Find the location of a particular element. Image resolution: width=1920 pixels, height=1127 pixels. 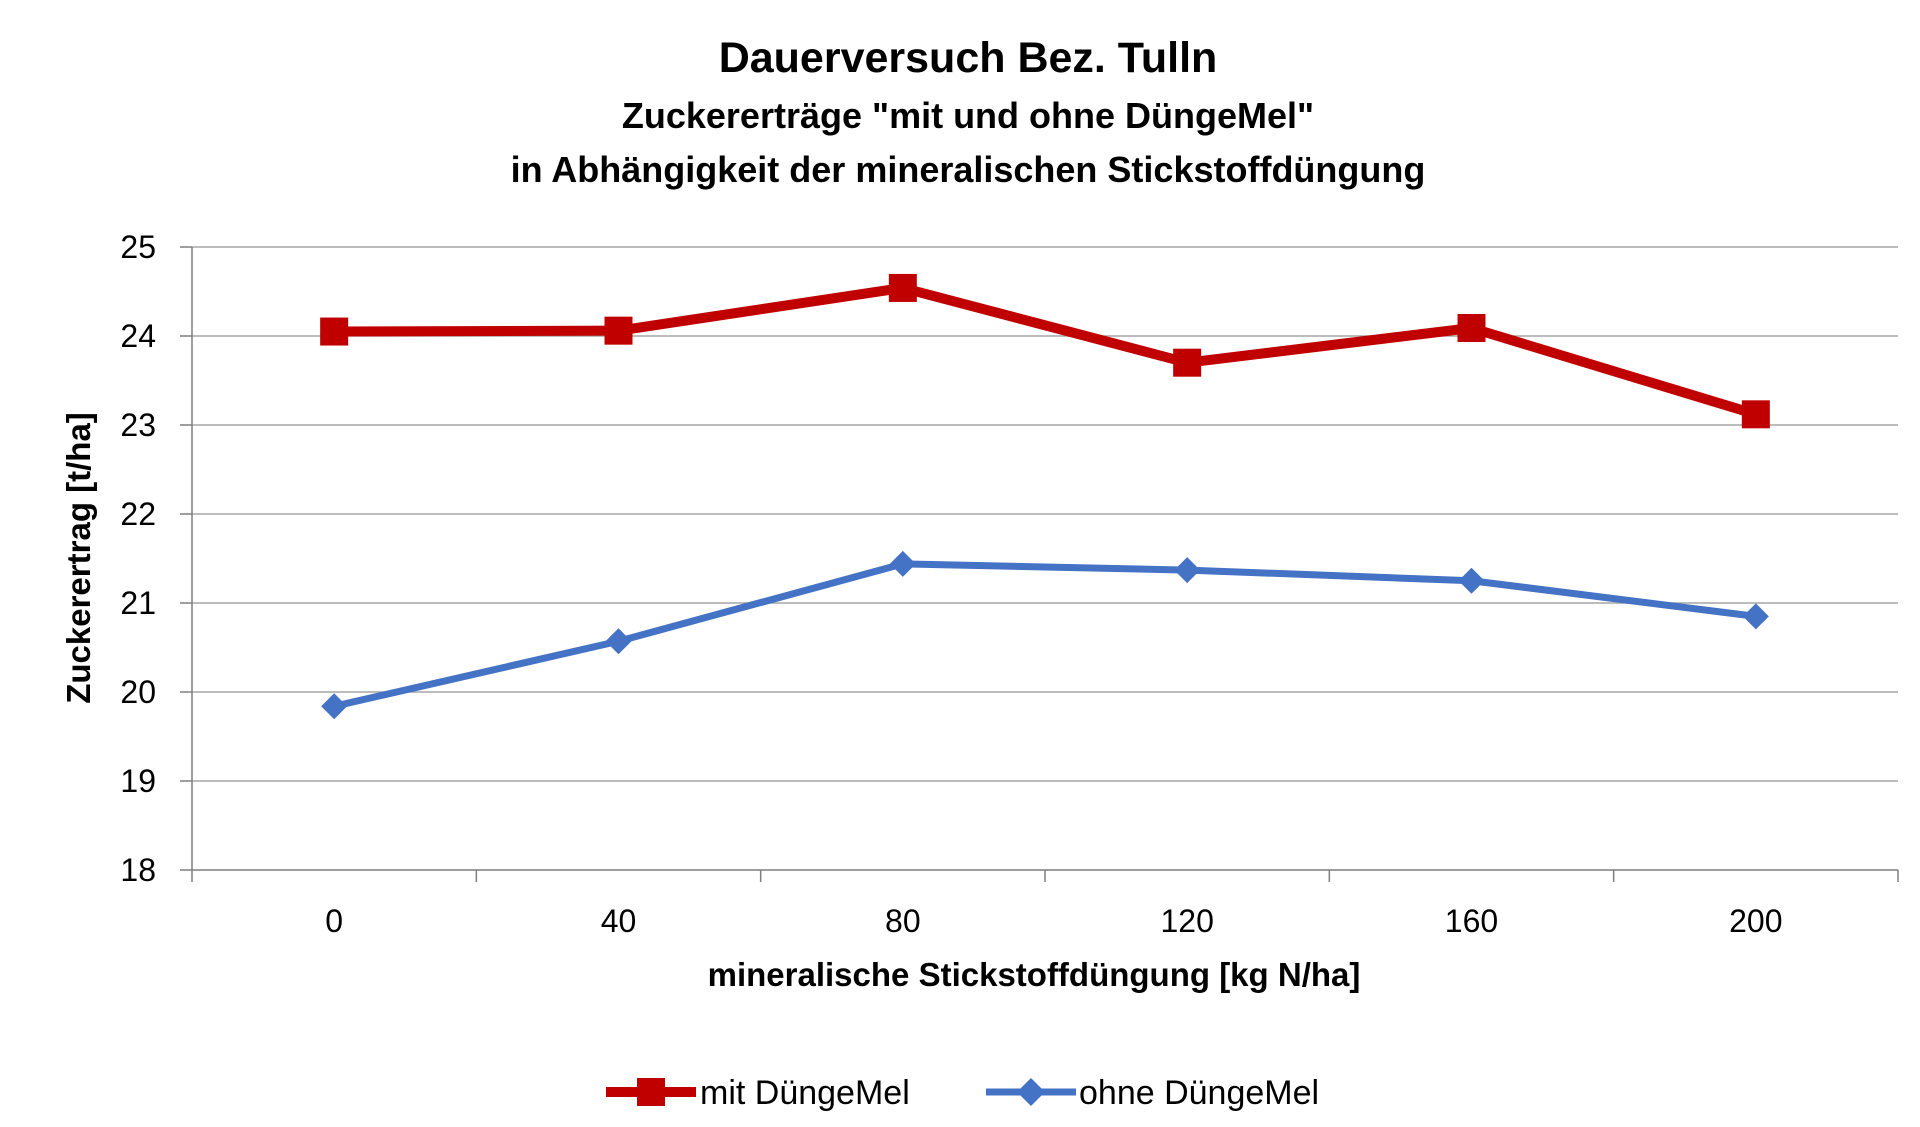

legend-marker-ohne-duengemel is located at coordinates (1031, 1092).